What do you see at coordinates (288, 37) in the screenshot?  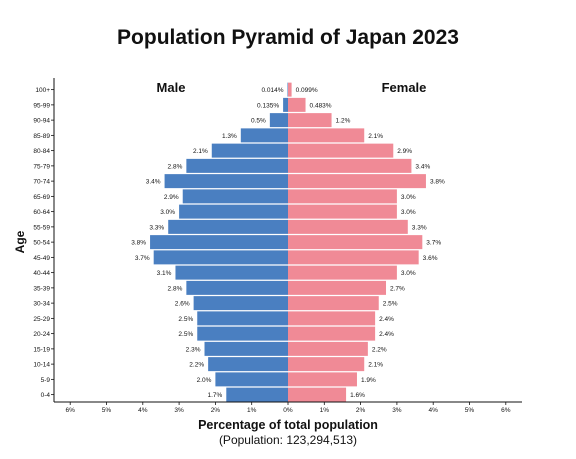 I see `chart-title: Population Pyramid of Japan 2023` at bounding box center [288, 37].